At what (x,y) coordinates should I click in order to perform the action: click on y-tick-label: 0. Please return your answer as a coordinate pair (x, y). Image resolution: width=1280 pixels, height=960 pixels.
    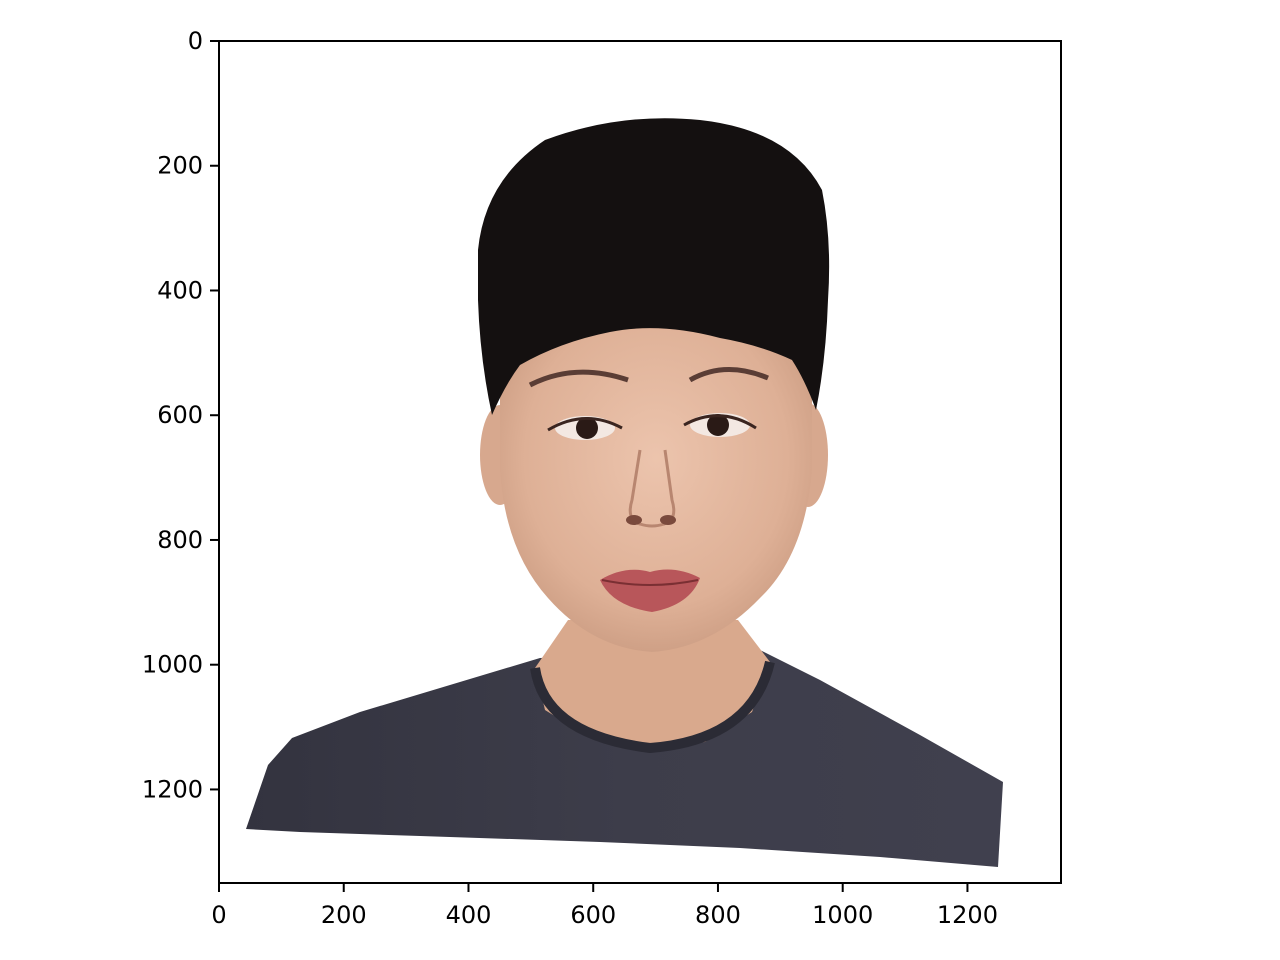
    Looking at the image, I should click on (195, 41).